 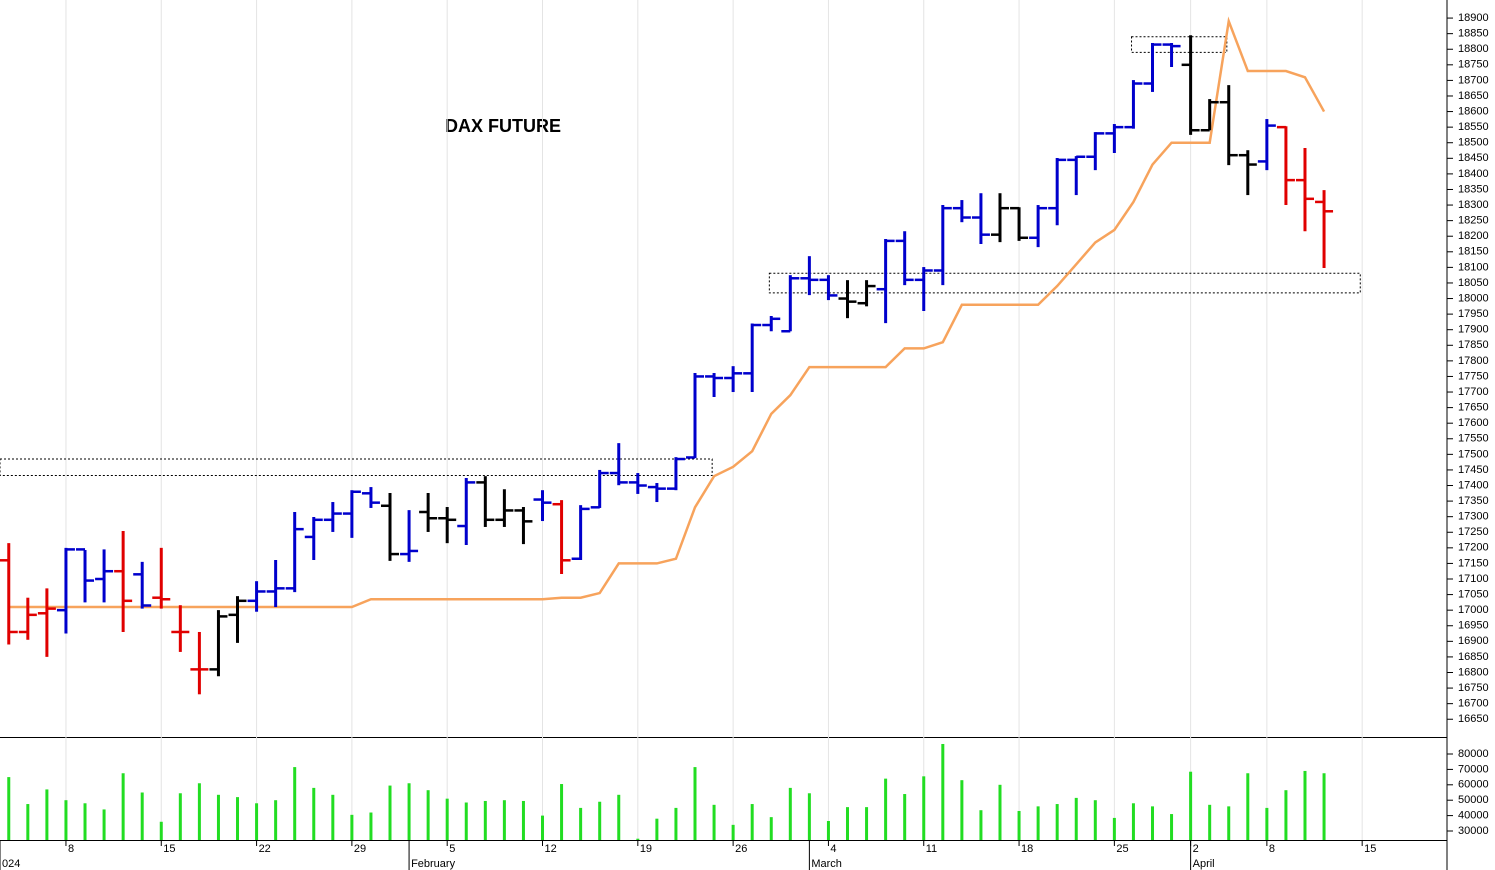 I want to click on y-tick-label: 17900, so click(x=1473, y=330).